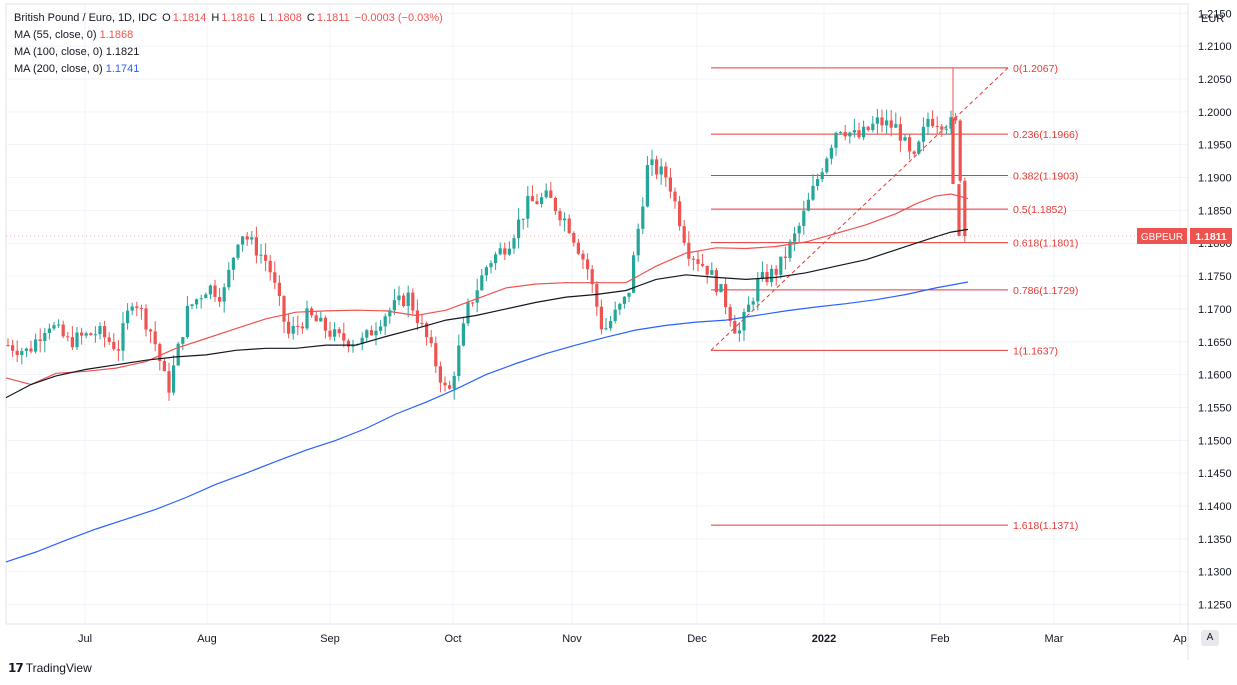 The image size is (1237, 685). What do you see at coordinates (1162, 236) in the screenshot?
I see `symbol-tag-box` at bounding box center [1162, 236].